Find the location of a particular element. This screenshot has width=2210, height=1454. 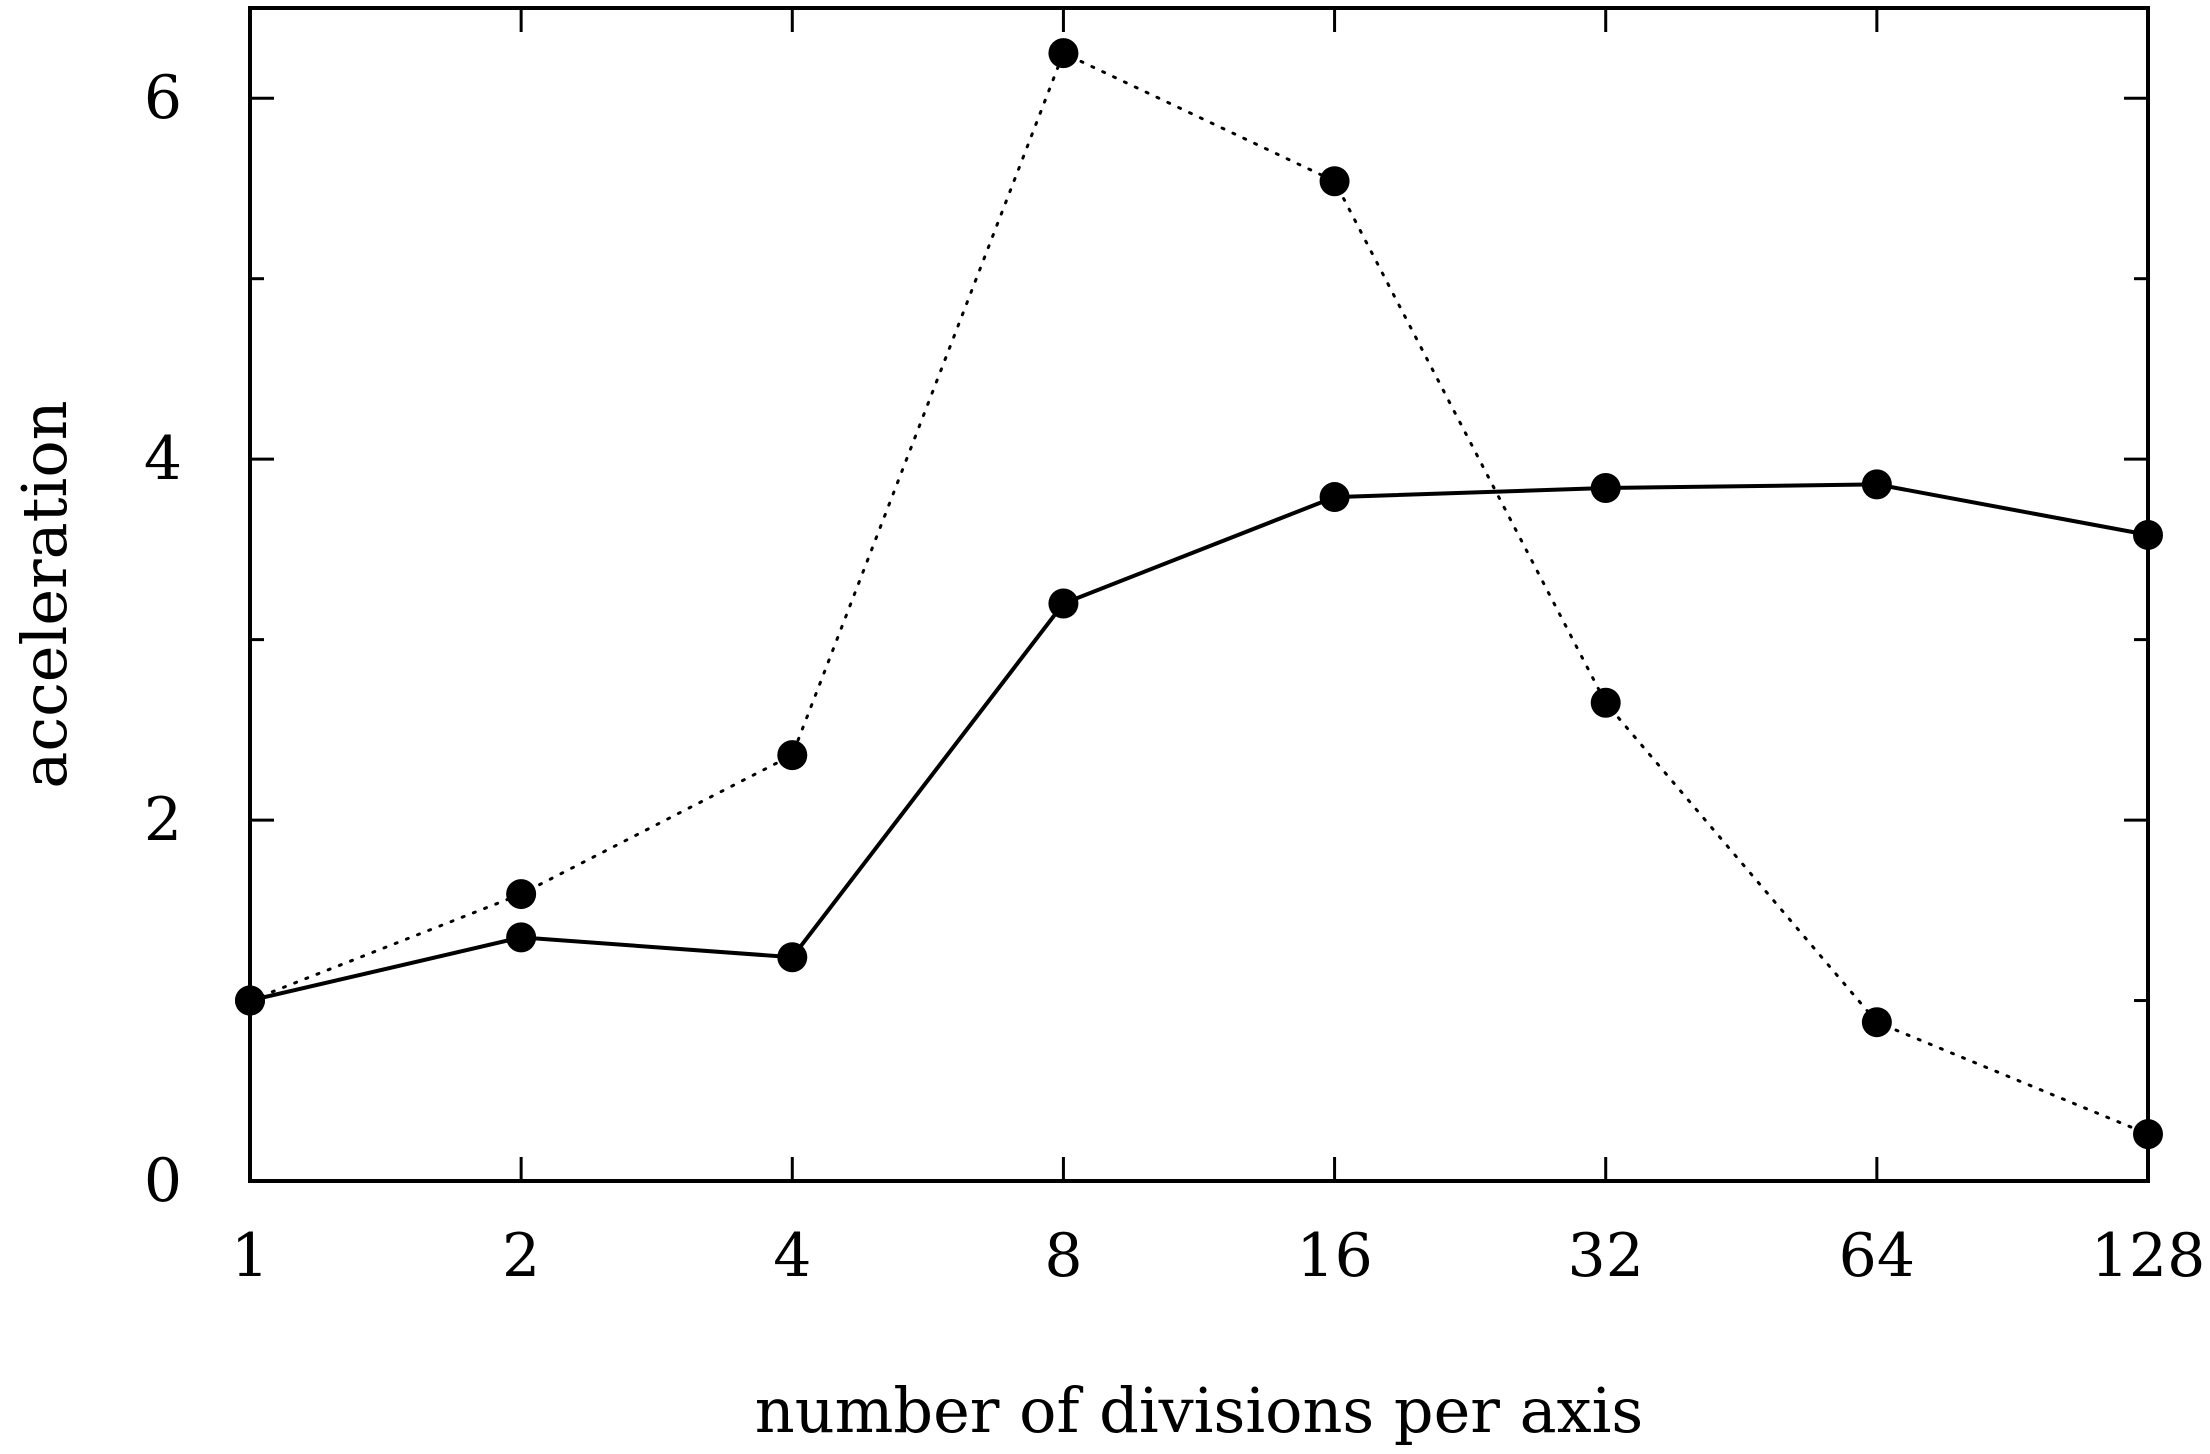

y-tick-label: 2 is located at coordinates (163, 820).